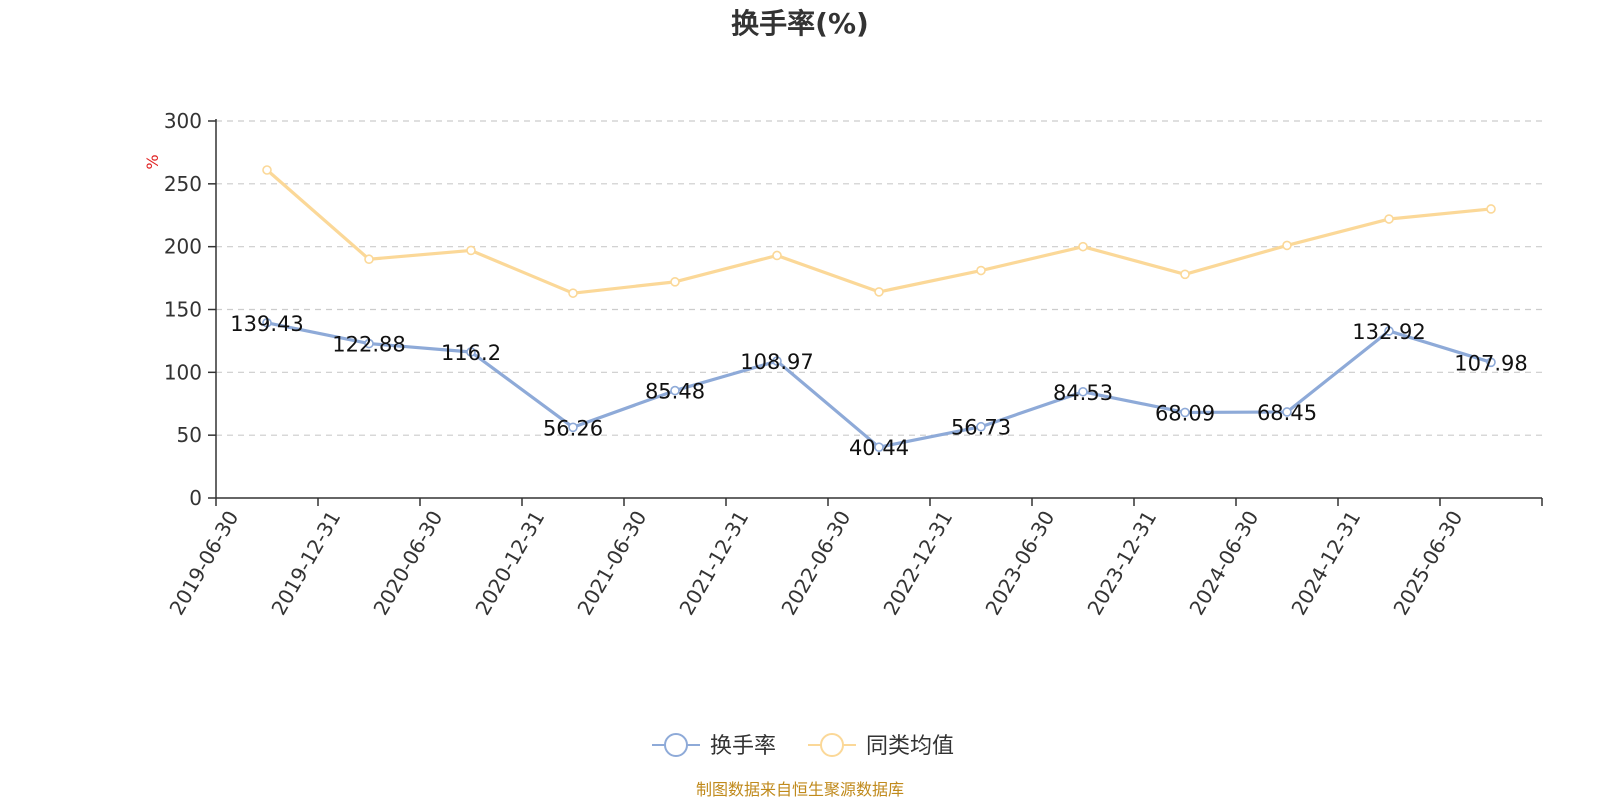  What do you see at coordinates (1121, 563) in the screenshot?
I see `x-tick-label: 2023-12-31` at bounding box center [1121, 563].